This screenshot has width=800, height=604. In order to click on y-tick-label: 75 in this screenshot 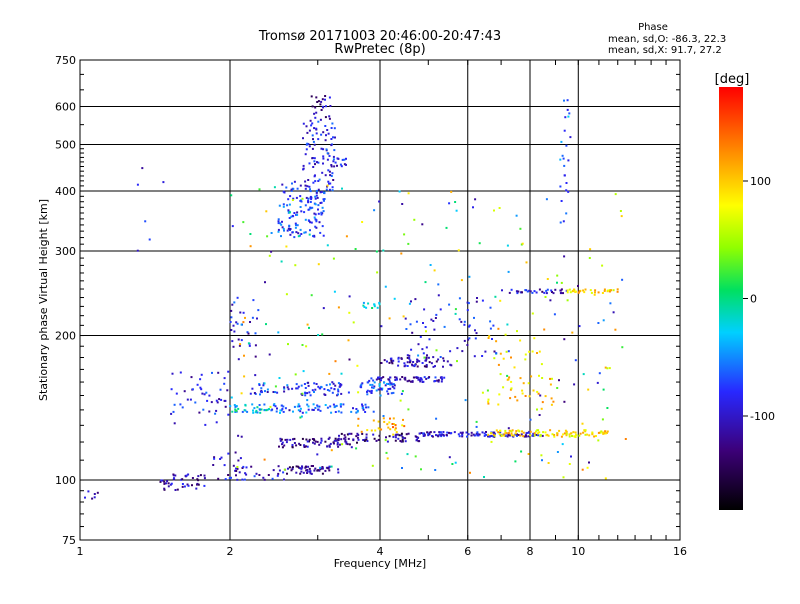, I will do `click(69, 540)`.